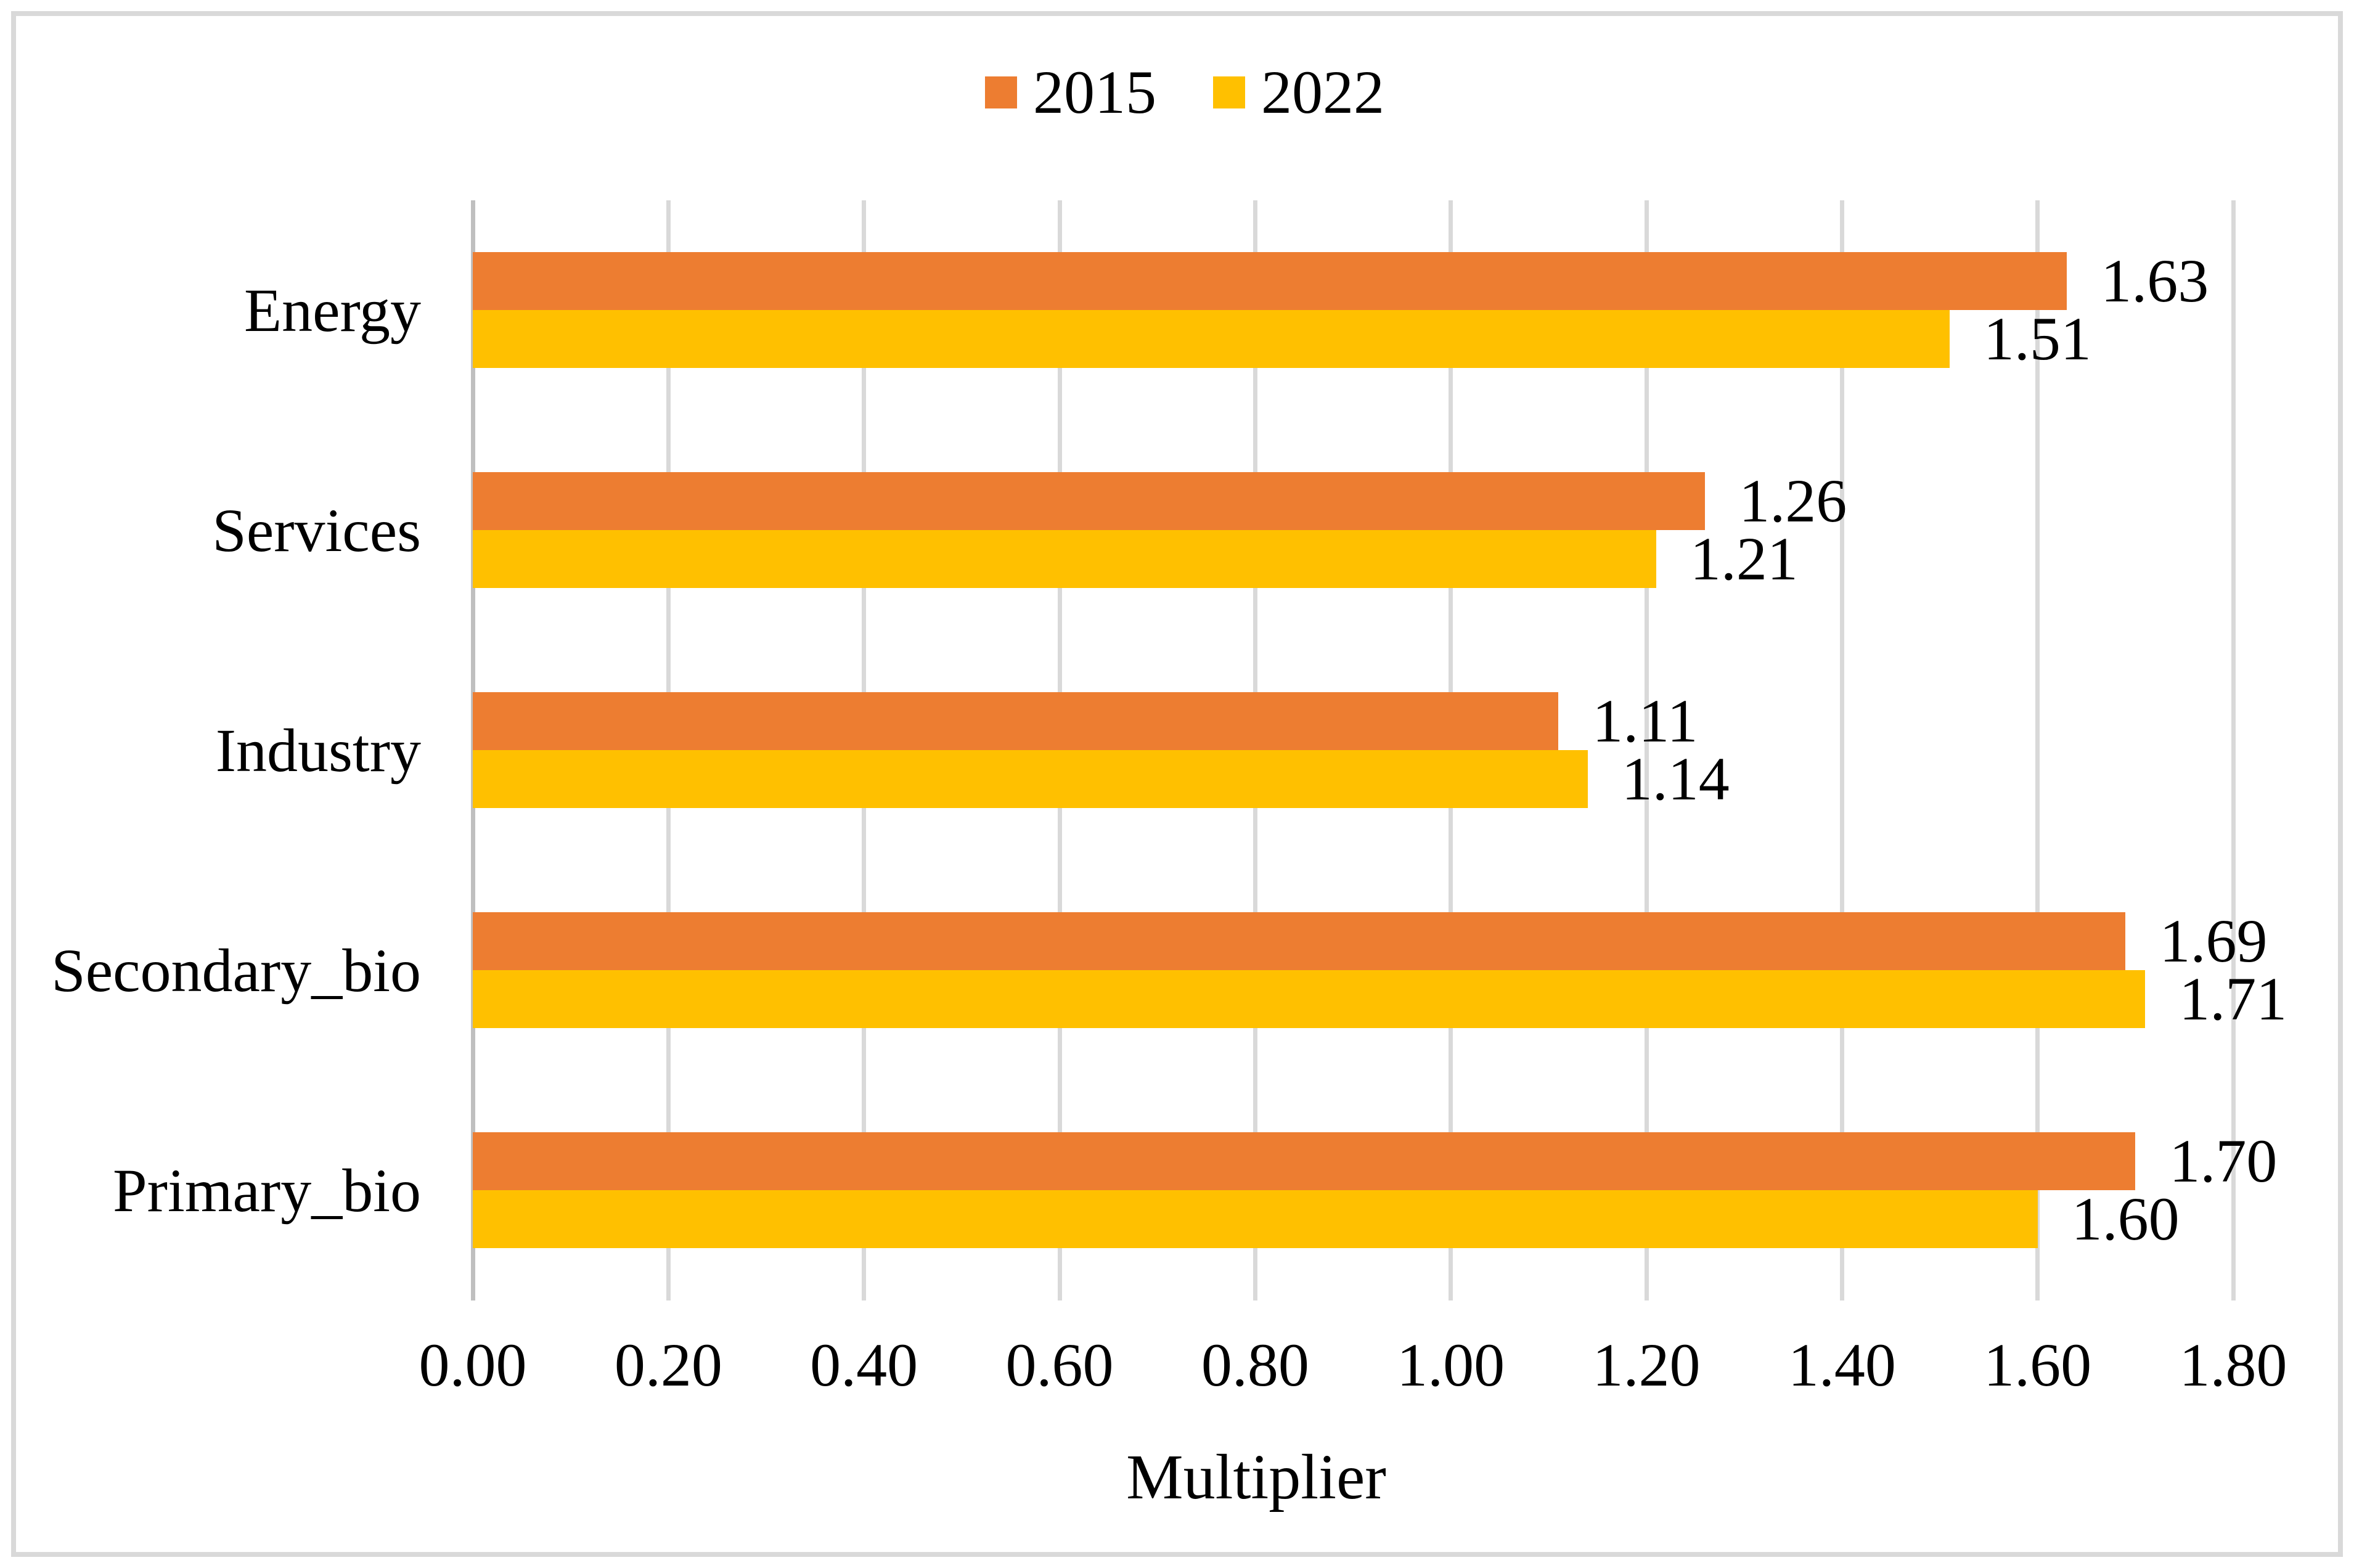 Image resolution: width=2354 pixels, height=1568 pixels. What do you see at coordinates (1299, 941) in the screenshot?
I see `bar-2015-secondary-bio` at bounding box center [1299, 941].